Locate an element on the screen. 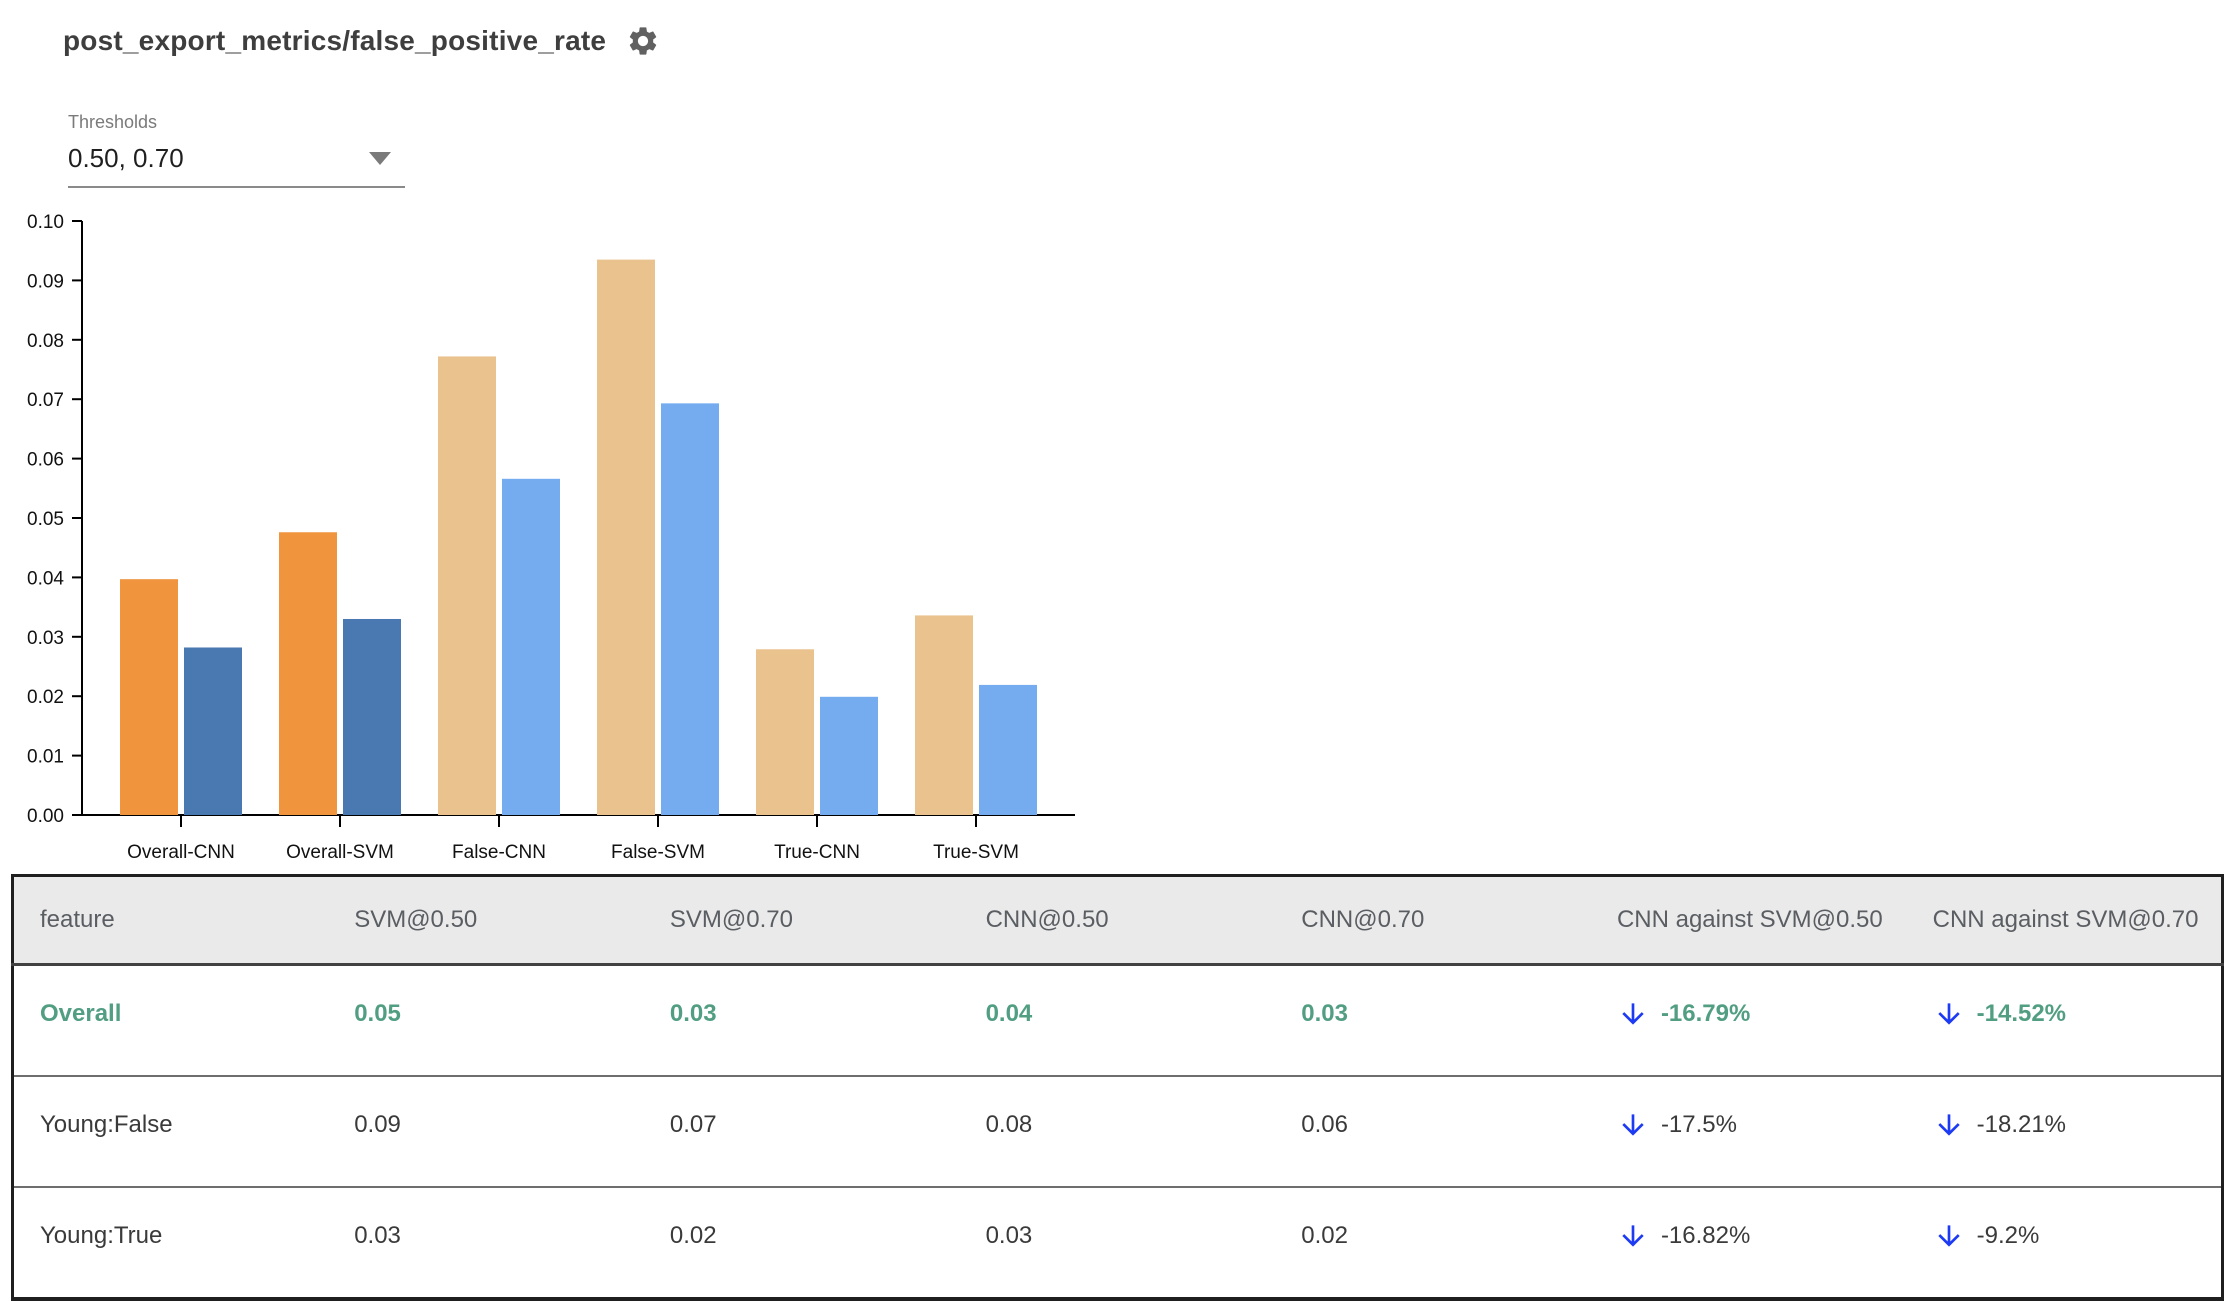 The height and width of the screenshot is (1301, 2236). column-header-svm-0-50: SVM@0.50 is located at coordinates (486, 920).